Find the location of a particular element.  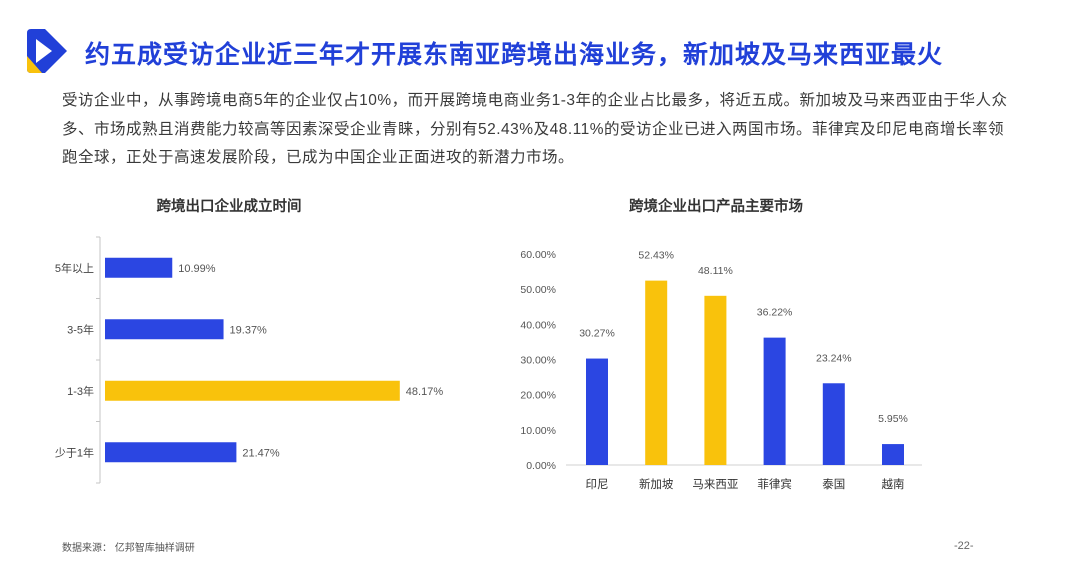

market-y-tick-label: 0.00% is located at coordinates (541, 466).